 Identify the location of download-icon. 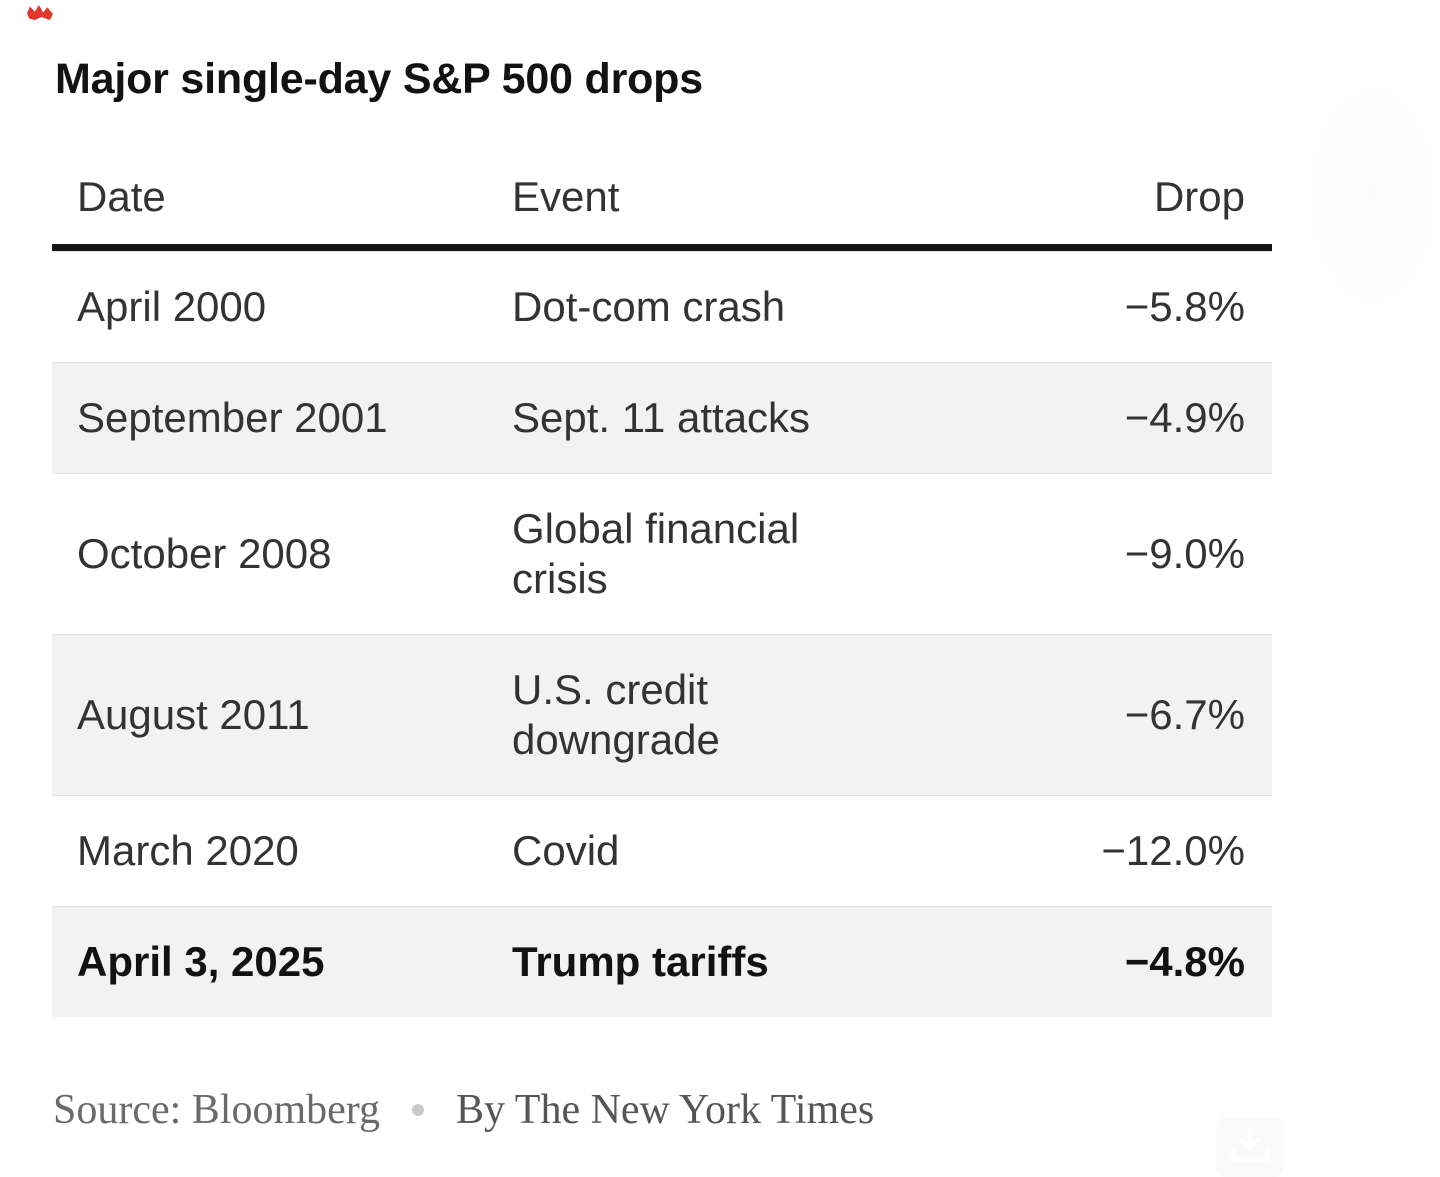
(1250, 1145).